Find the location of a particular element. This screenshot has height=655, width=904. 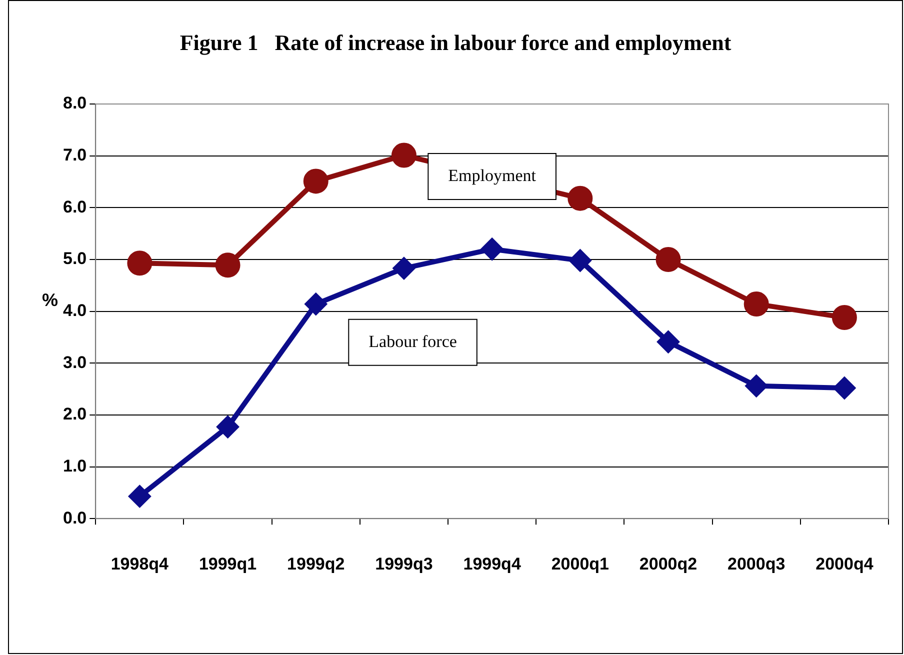

y-axis-title: % is located at coordinates (50, 300).